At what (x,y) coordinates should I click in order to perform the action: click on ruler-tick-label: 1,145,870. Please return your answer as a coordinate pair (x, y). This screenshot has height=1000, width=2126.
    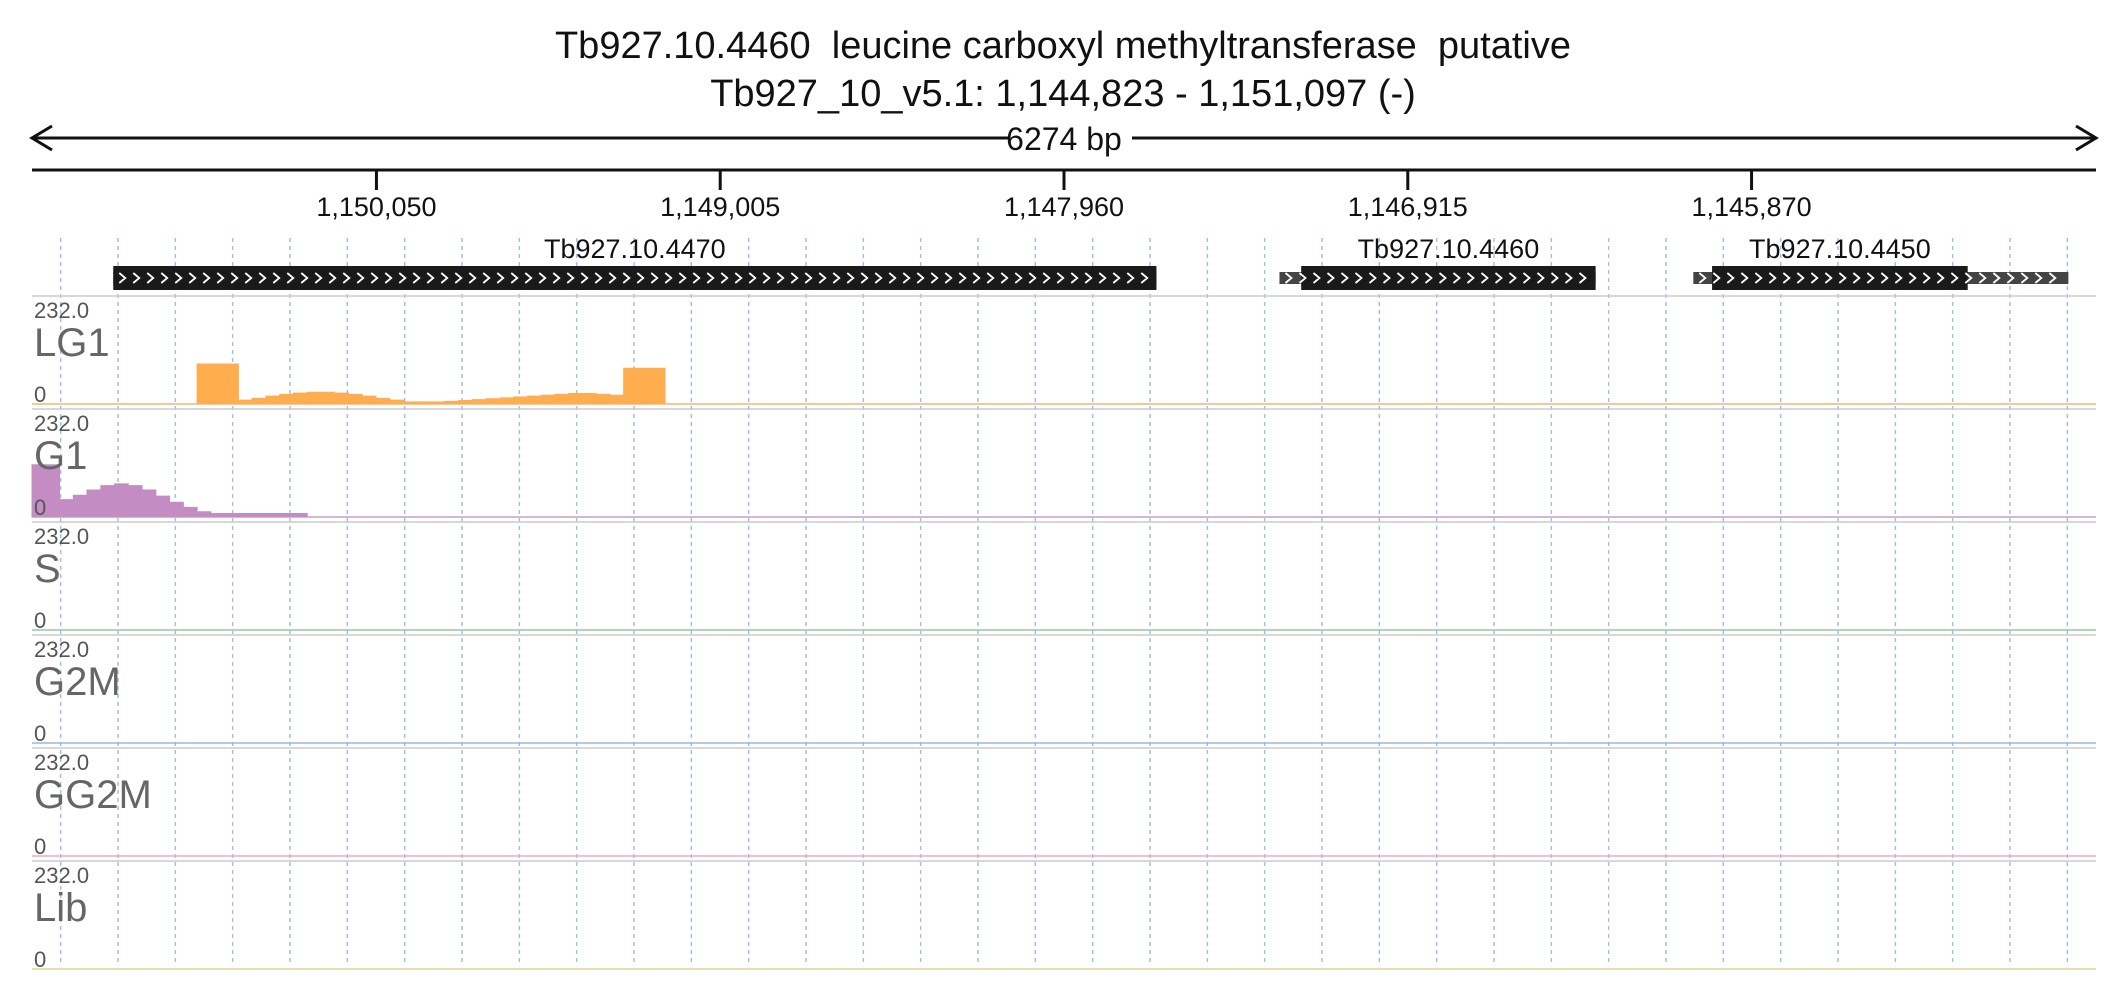
    Looking at the image, I should click on (1751, 207).